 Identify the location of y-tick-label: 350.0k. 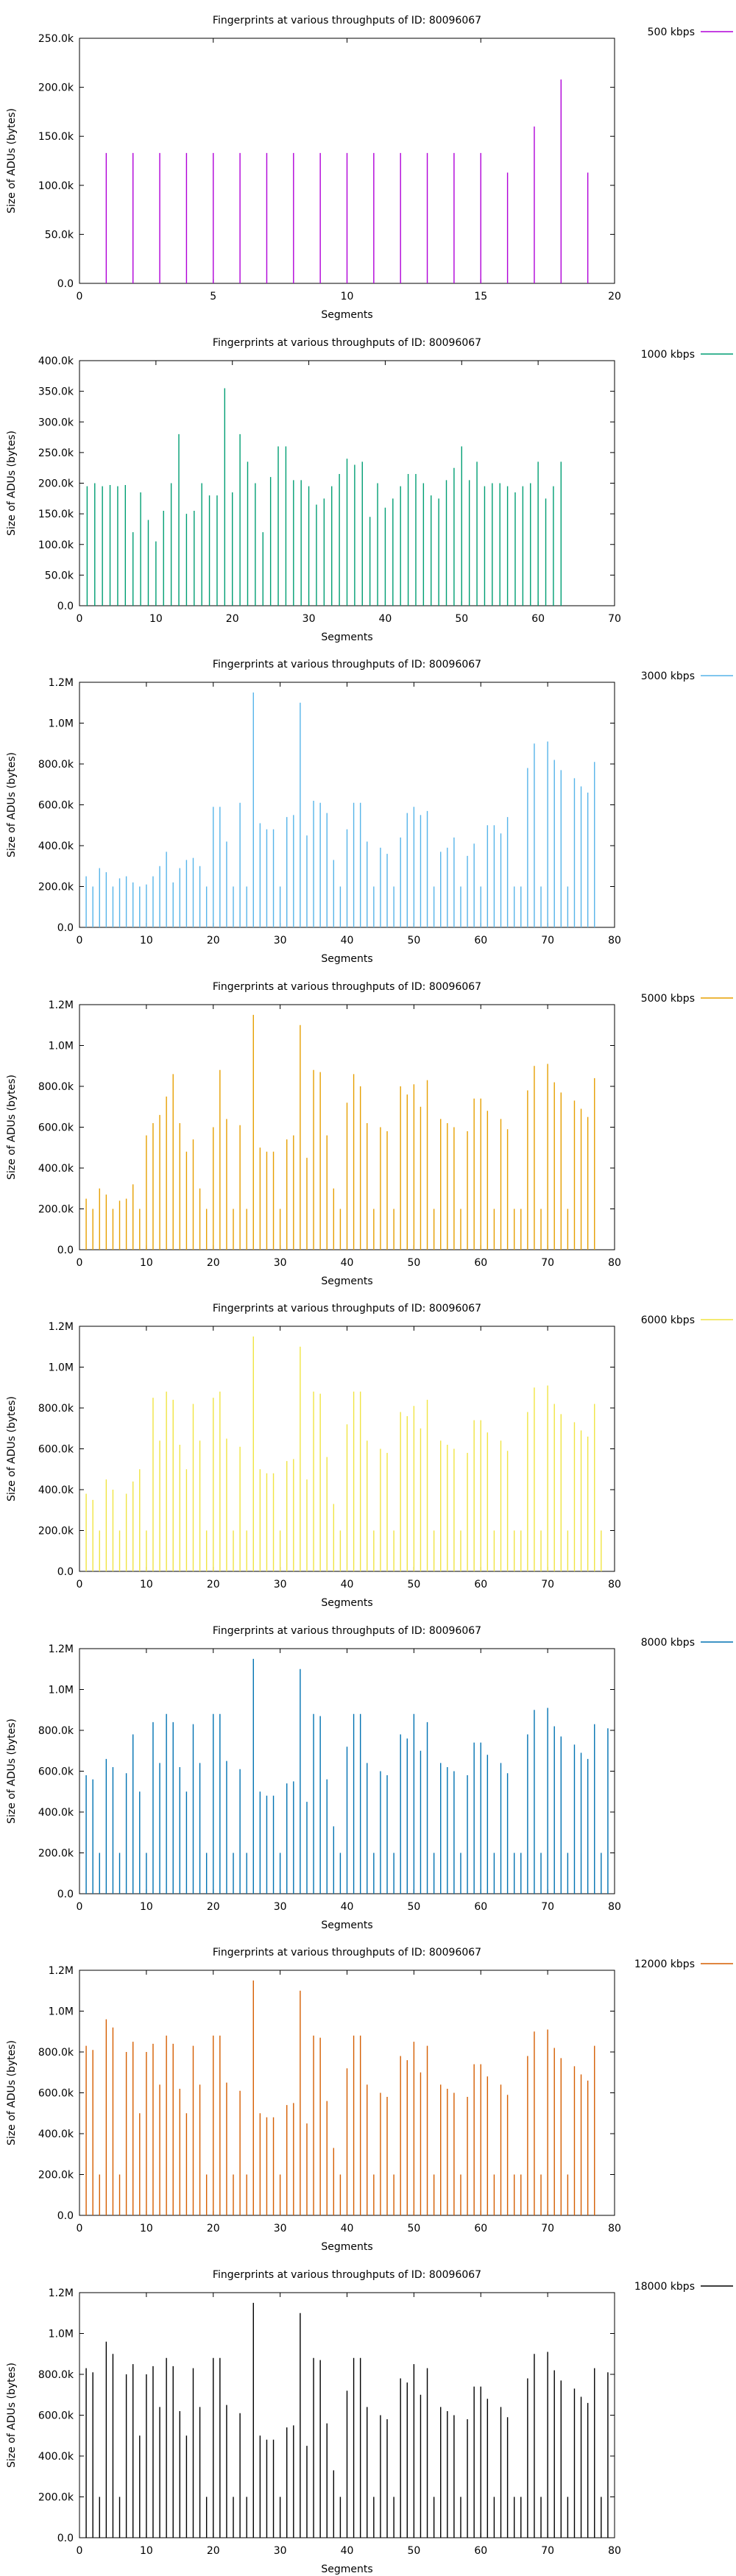
(56, 391).